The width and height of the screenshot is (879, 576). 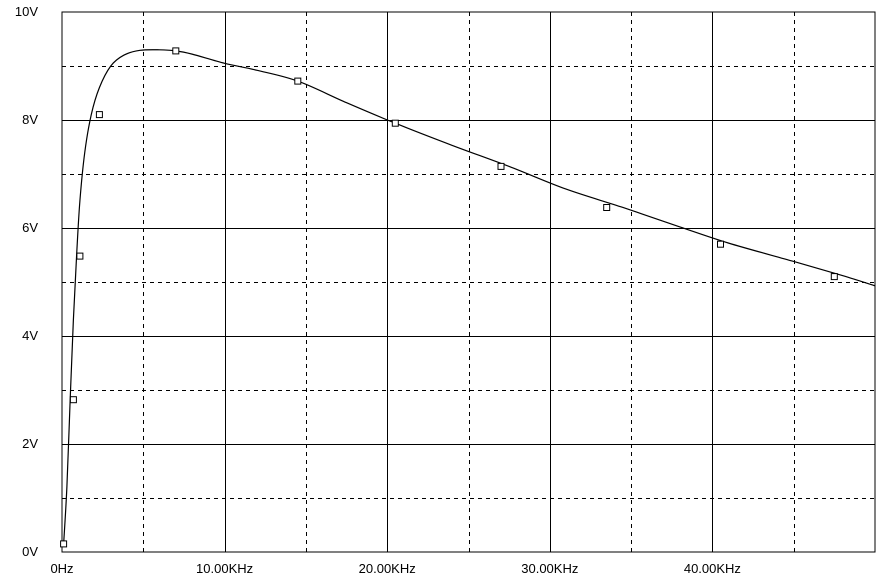 What do you see at coordinates (30, 551) in the screenshot?
I see `y-tick-label: 0V` at bounding box center [30, 551].